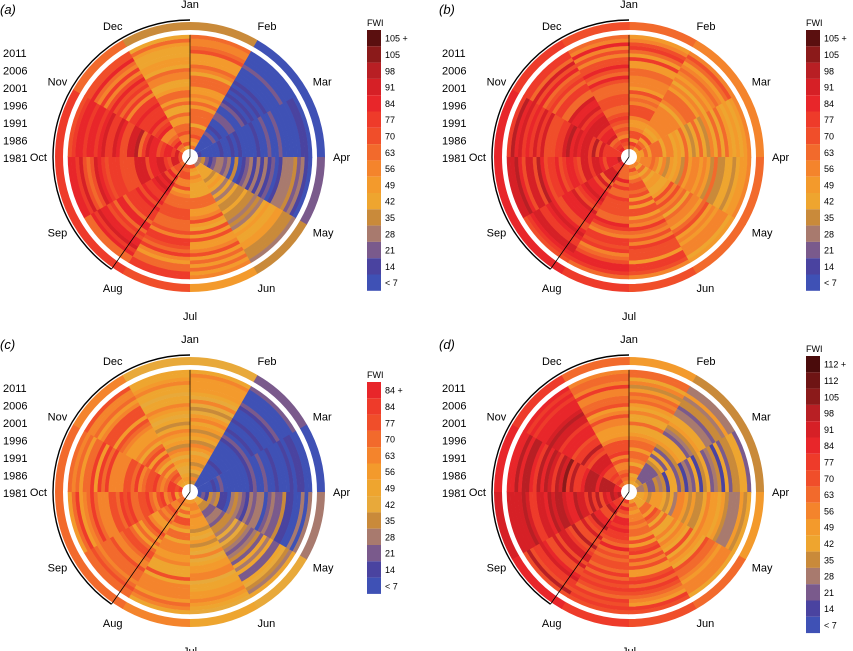  I want to click on year-label: 2001, so click(15, 89).